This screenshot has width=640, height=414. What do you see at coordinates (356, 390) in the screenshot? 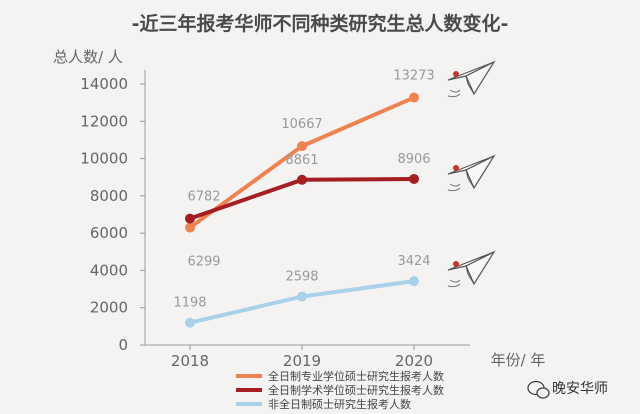
I see `legend-label: 全日制学术学位硕士研究生报考人数` at bounding box center [356, 390].